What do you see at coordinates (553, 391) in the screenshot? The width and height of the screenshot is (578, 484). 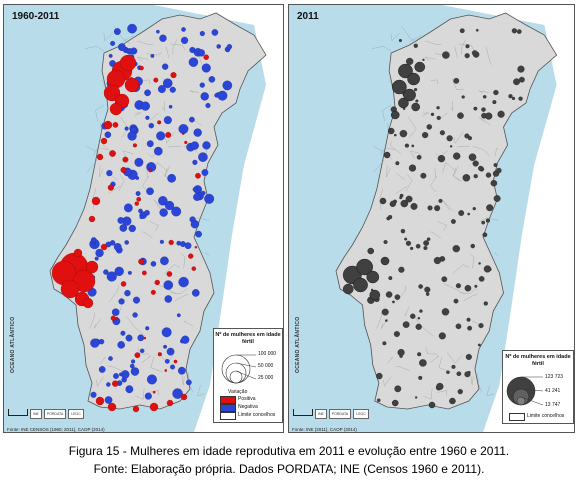 I see `legend-size-2: 41 241` at bounding box center [553, 391].